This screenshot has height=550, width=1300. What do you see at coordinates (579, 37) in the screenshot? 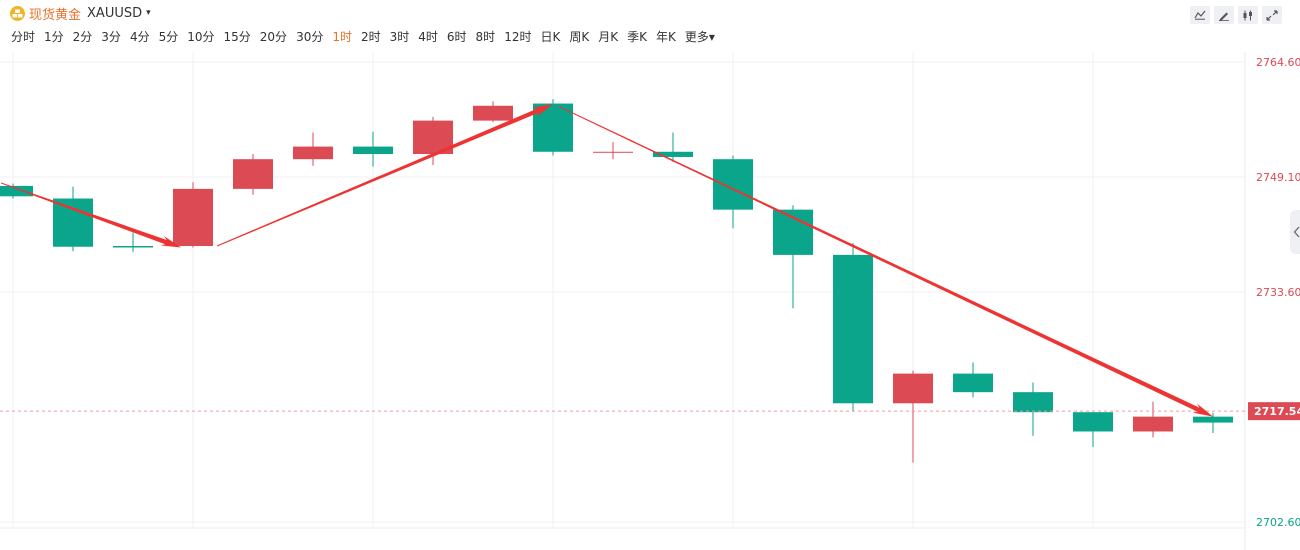
I see `interval-tab: 周K` at bounding box center [579, 37].